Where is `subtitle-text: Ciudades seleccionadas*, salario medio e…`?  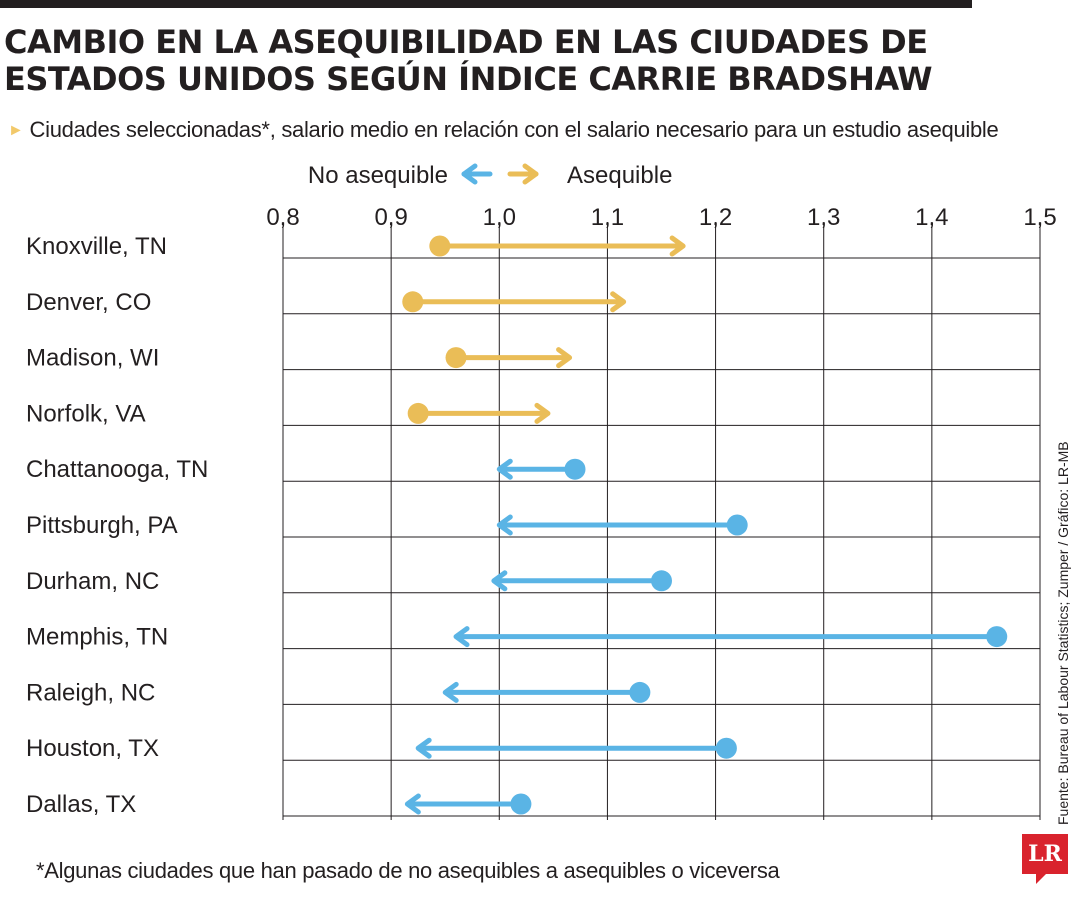
subtitle-text: Ciudades seleccionadas*, salario medio e… is located at coordinates (514, 129).